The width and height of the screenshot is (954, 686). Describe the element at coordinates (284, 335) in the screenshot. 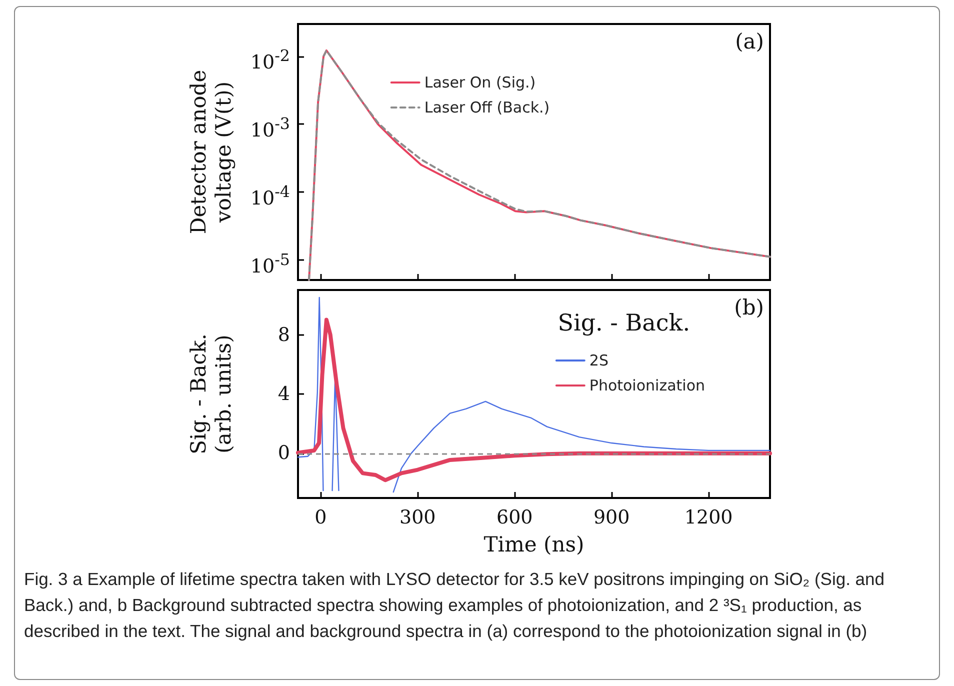

I see `y-tick-label: 8` at that location.